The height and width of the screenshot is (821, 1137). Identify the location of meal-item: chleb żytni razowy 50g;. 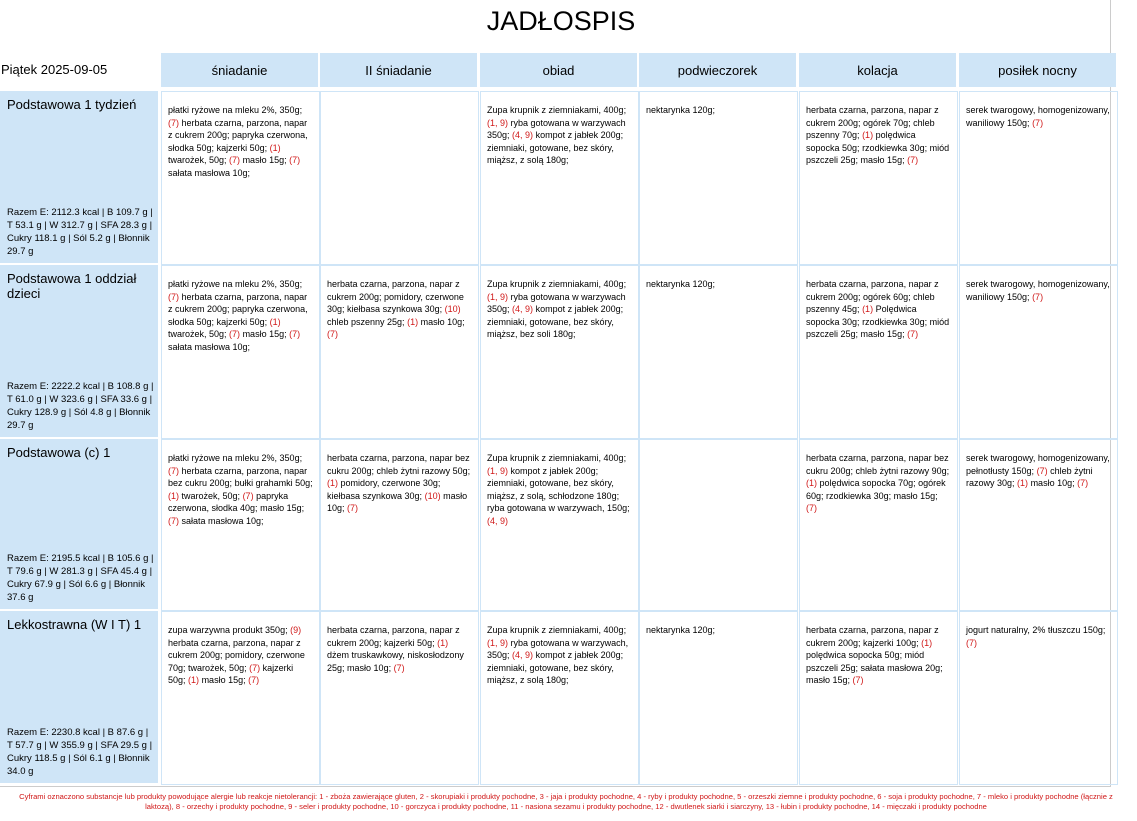
(423, 470).